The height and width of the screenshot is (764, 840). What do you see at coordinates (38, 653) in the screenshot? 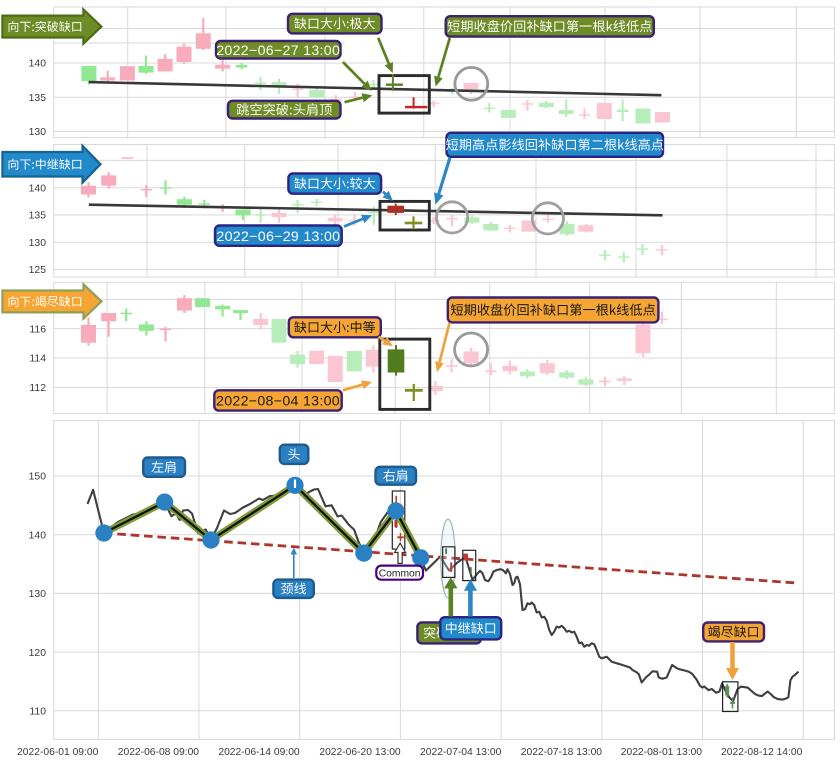
I see `svg-text: 120` at bounding box center [38, 653].